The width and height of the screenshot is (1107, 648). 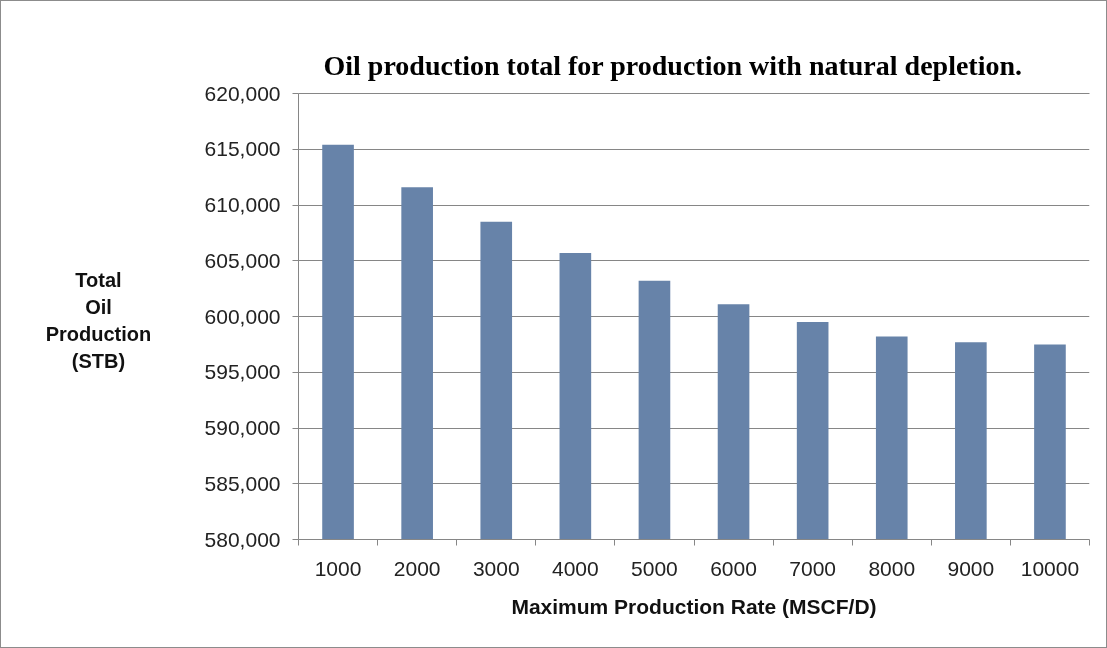 I want to click on x-tick-label: 7000, so click(x=813, y=568).